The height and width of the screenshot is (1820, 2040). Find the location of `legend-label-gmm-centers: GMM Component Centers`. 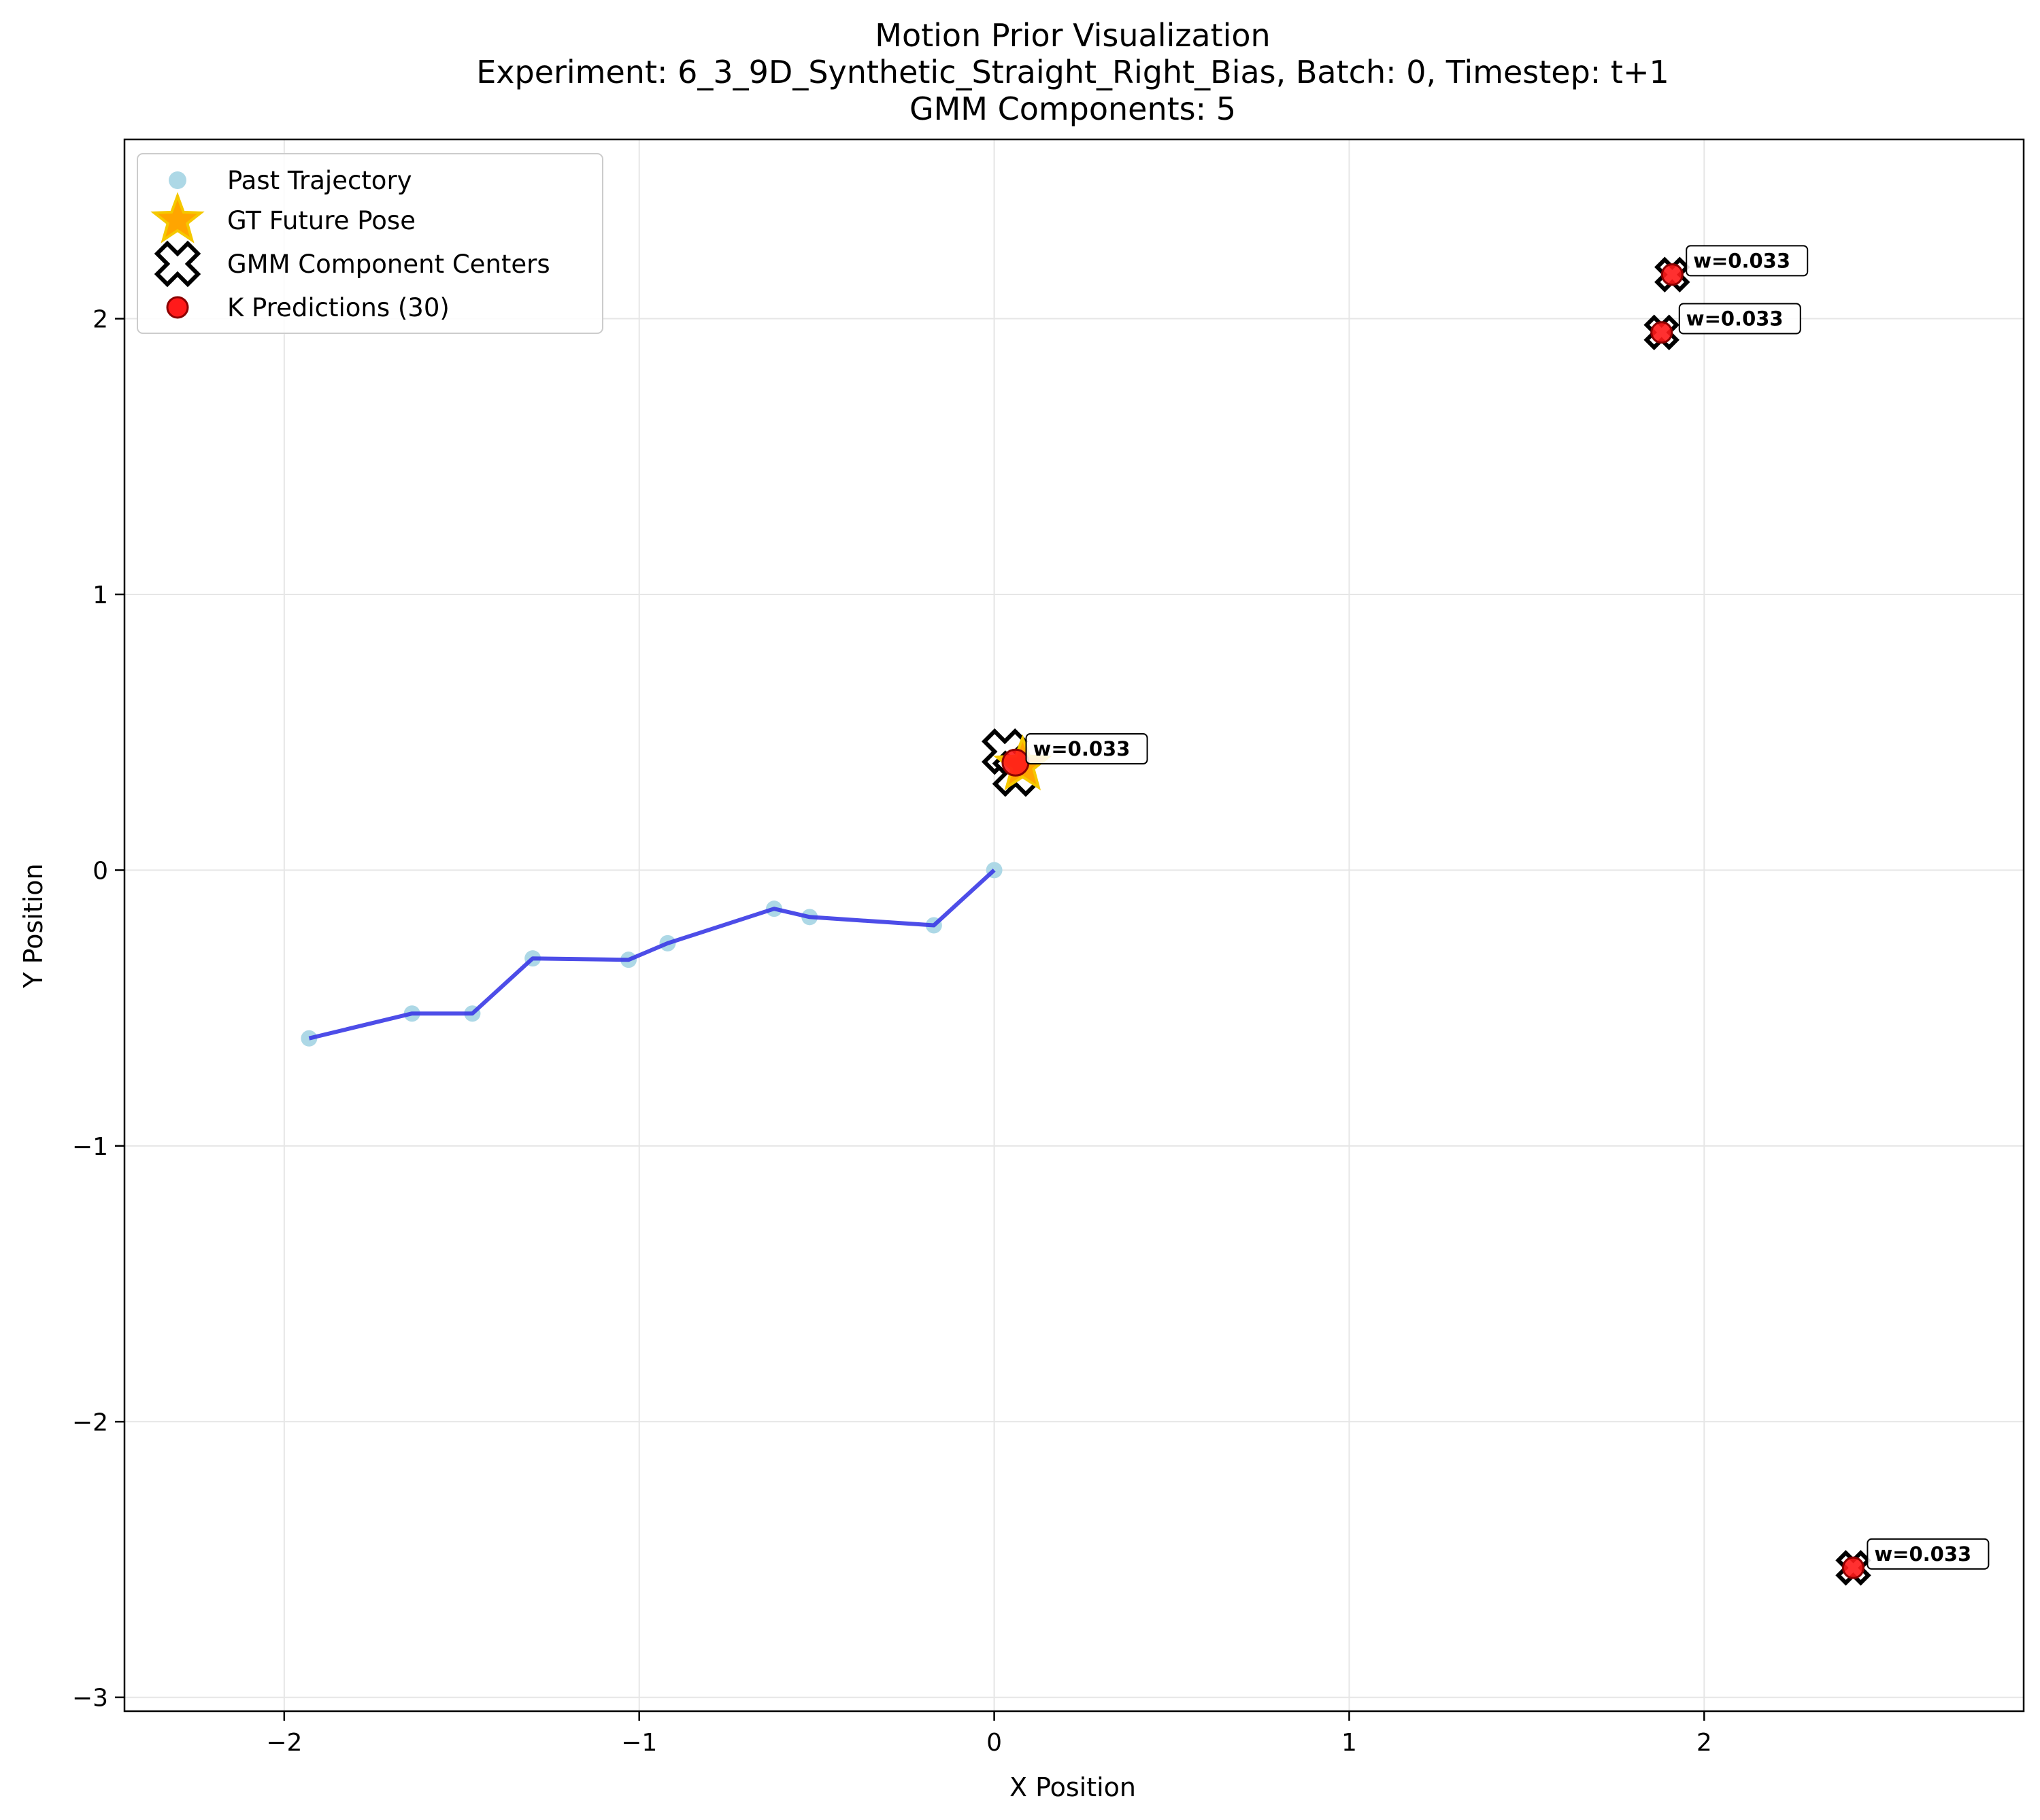

legend-label-gmm-centers: GMM Component Centers is located at coordinates (388, 264).